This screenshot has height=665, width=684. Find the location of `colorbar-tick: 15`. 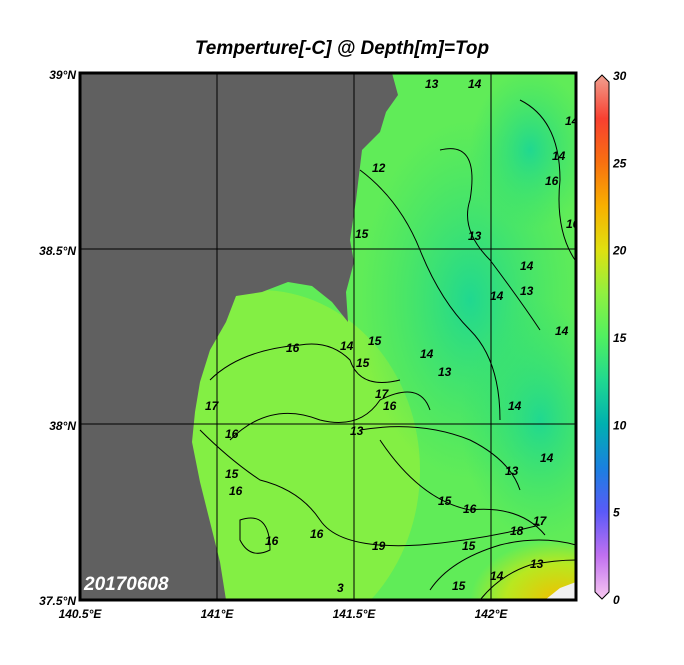

colorbar-tick: 15 is located at coordinates (620, 338).